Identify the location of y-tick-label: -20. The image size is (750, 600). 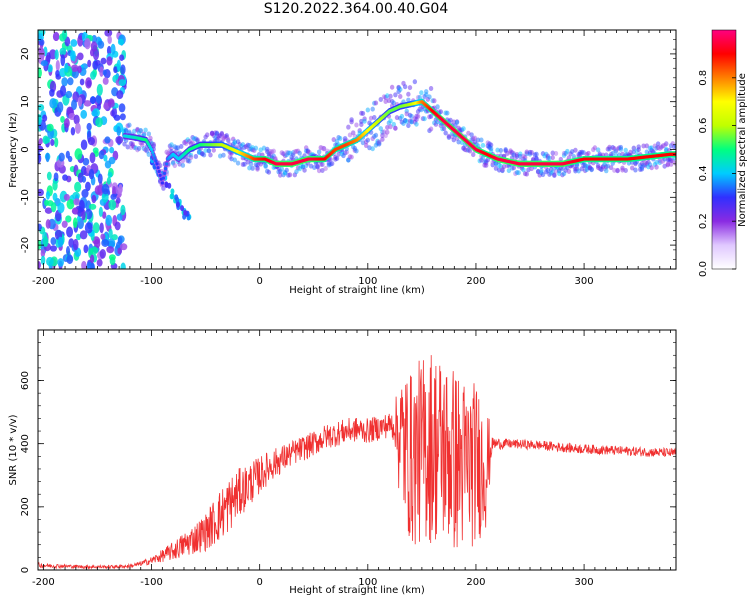
(25, 245).